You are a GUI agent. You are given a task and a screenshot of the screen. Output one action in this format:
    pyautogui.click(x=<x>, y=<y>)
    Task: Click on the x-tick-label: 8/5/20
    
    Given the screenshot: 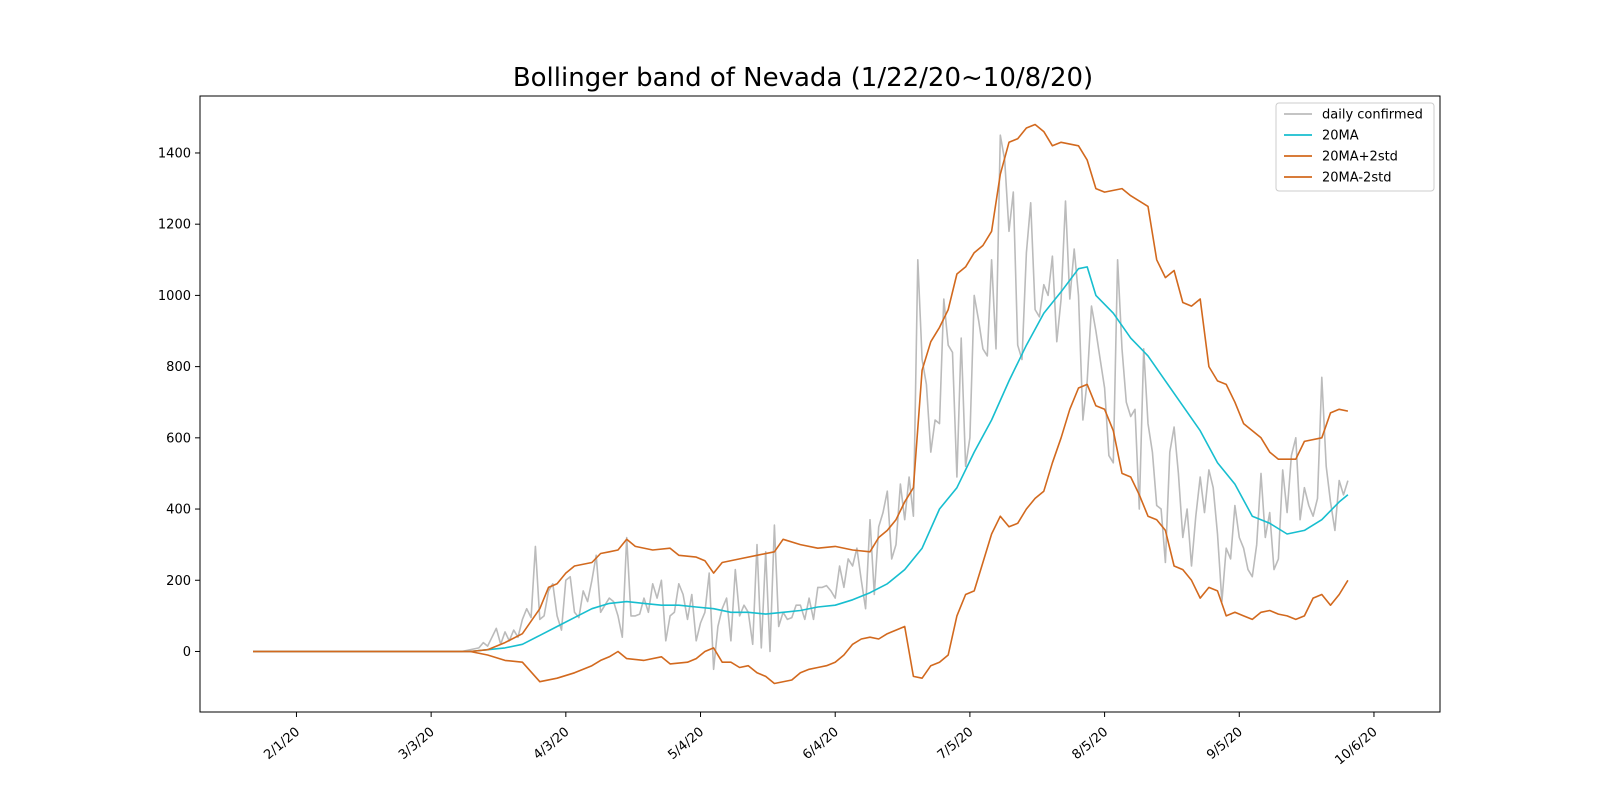 What is the action you would take?
    pyautogui.click(x=1090, y=744)
    